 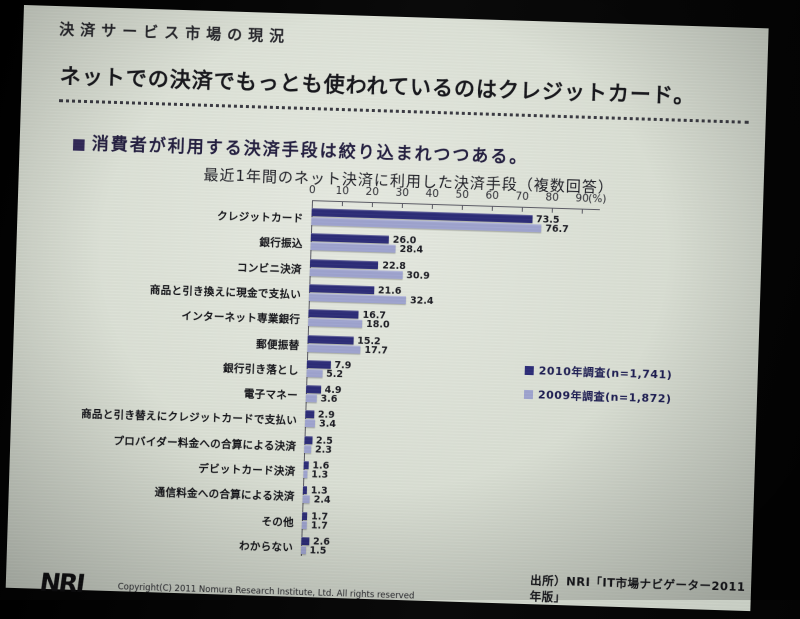 I want to click on category-label: 銀行引き落とし, so click(x=260, y=369).